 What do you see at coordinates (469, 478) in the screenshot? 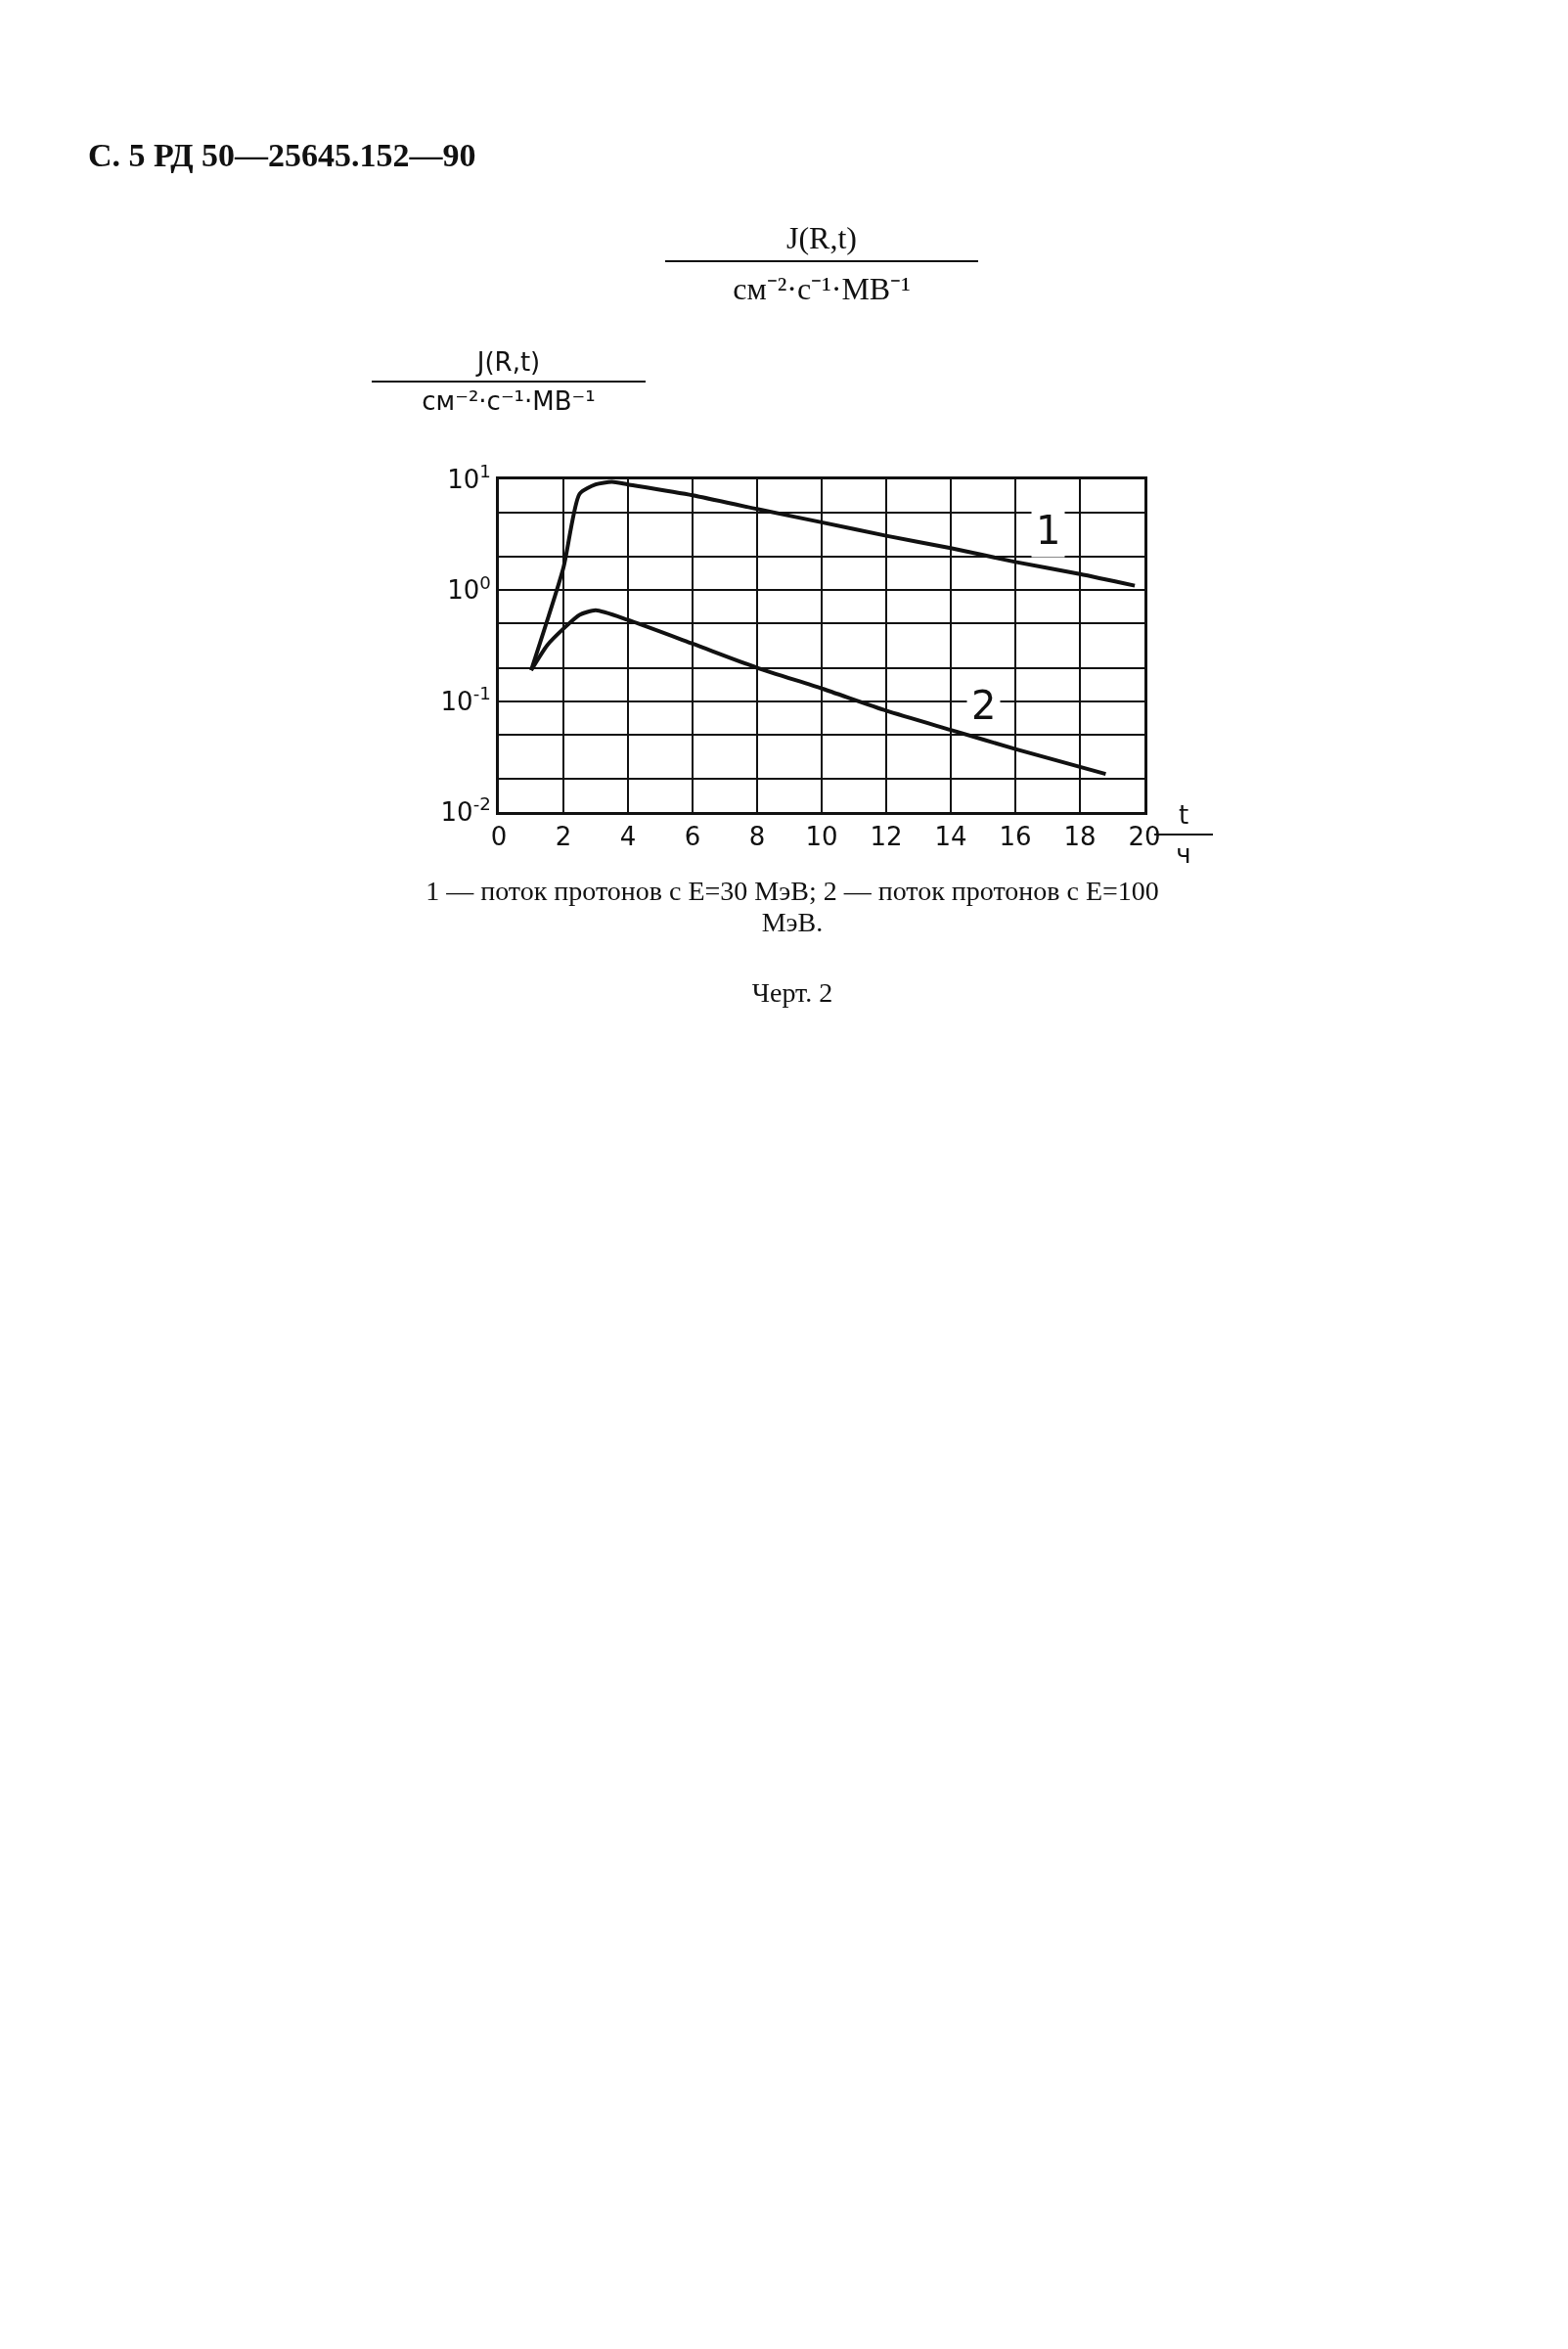
I see `y-tick-label: 10$^{1}$` at bounding box center [469, 478].